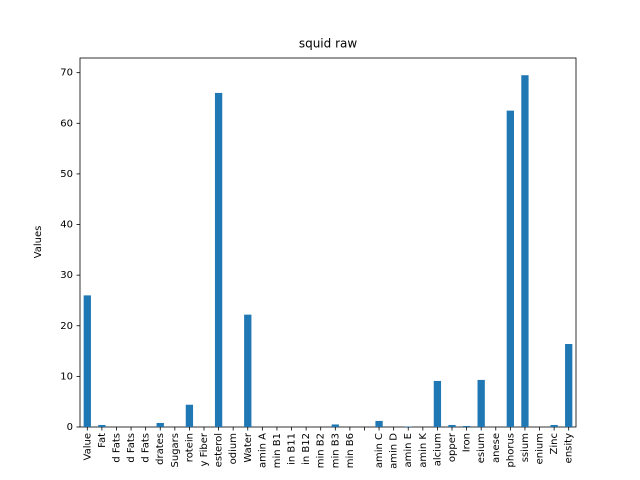 This screenshot has height=480, width=640. I want to click on x-tick-label: min B2, so click(321, 450).